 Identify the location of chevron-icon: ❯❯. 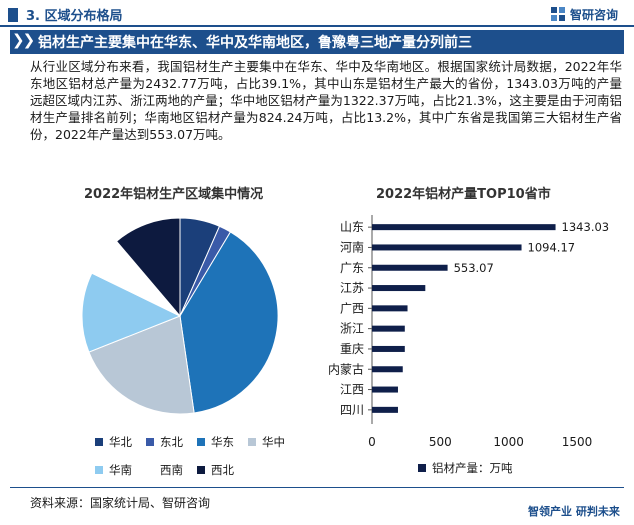
(23, 40).